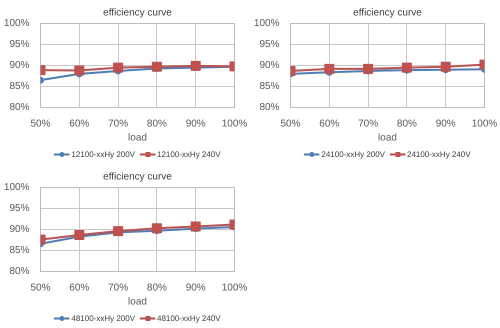 This screenshot has width=500, height=328. I want to click on legend-label: 48100-xxHy 200V, so click(103, 318).